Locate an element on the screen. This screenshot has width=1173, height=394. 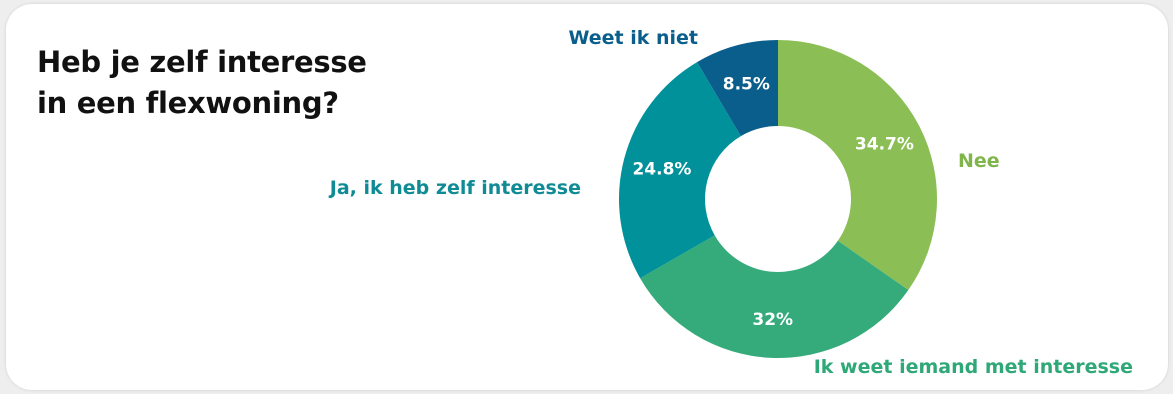
slice-category-label-weet-ik-niet: Weet ik niet is located at coordinates (633, 38).